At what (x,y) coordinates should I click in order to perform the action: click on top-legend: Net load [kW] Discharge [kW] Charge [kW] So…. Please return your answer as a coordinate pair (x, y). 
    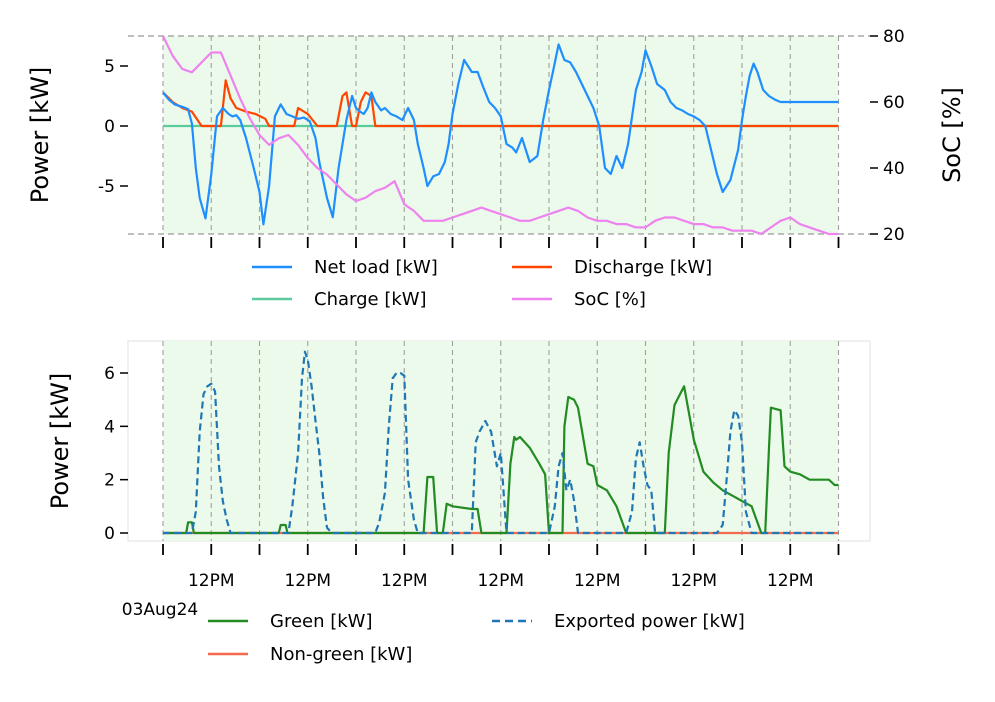
    Looking at the image, I should click on (482, 283).